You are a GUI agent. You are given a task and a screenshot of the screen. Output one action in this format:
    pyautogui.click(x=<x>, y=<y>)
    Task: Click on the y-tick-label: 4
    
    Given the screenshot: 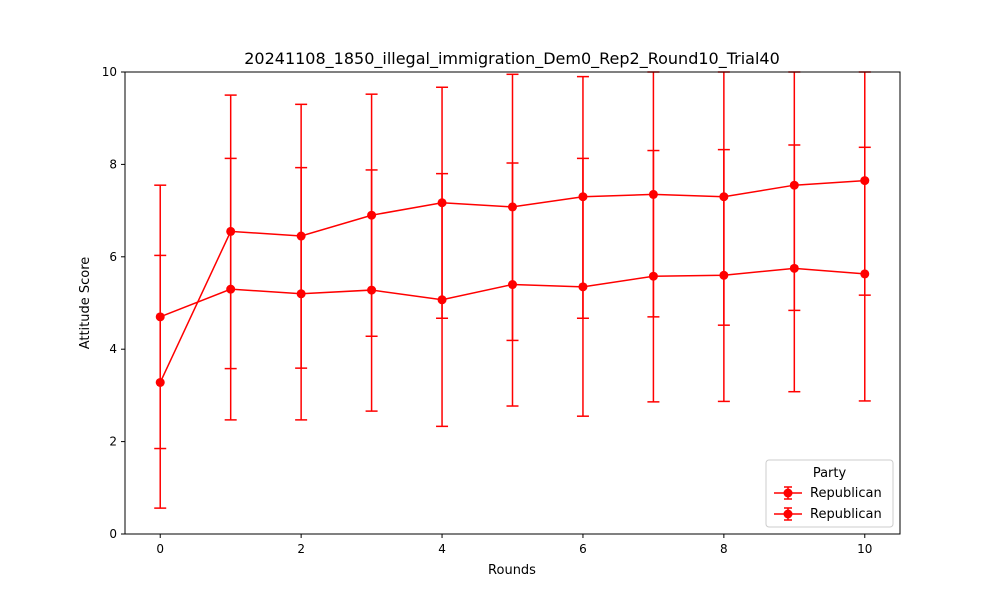 What is the action you would take?
    pyautogui.click(x=113, y=349)
    